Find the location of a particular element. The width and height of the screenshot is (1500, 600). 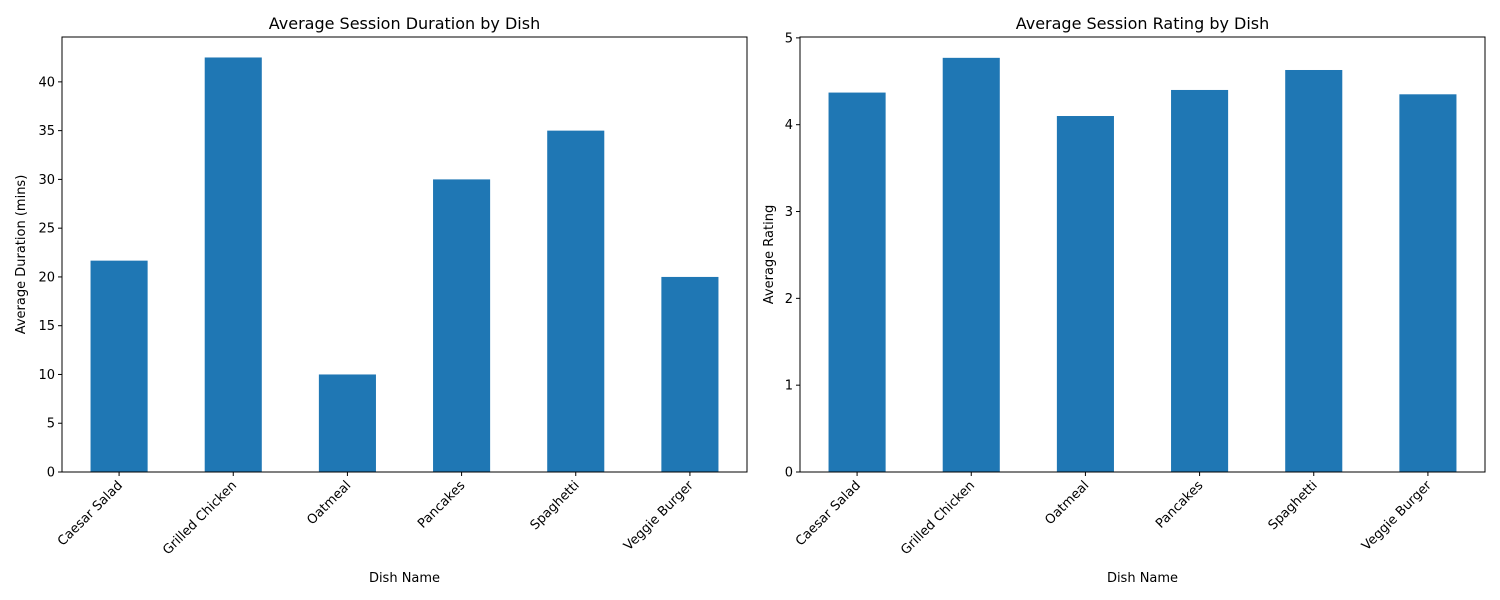

rating-chart-bar-oatmeal is located at coordinates (1085, 294).